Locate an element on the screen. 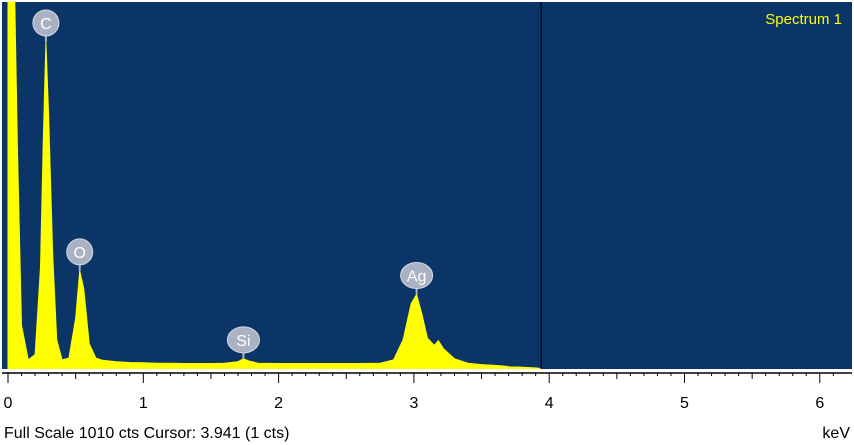 This screenshot has height=445, width=854. x-tick-label: 3 is located at coordinates (413, 403).